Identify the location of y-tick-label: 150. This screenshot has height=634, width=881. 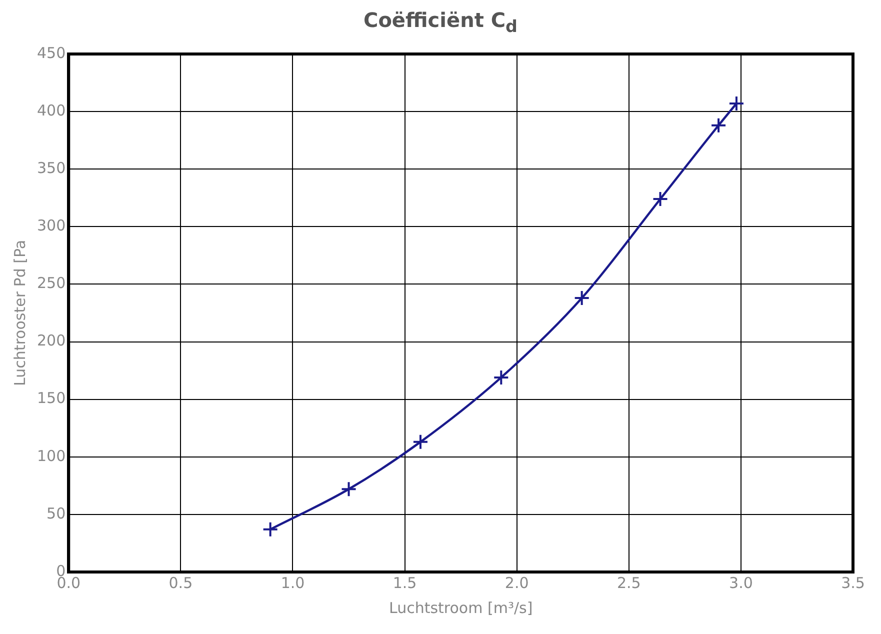
(51, 398).